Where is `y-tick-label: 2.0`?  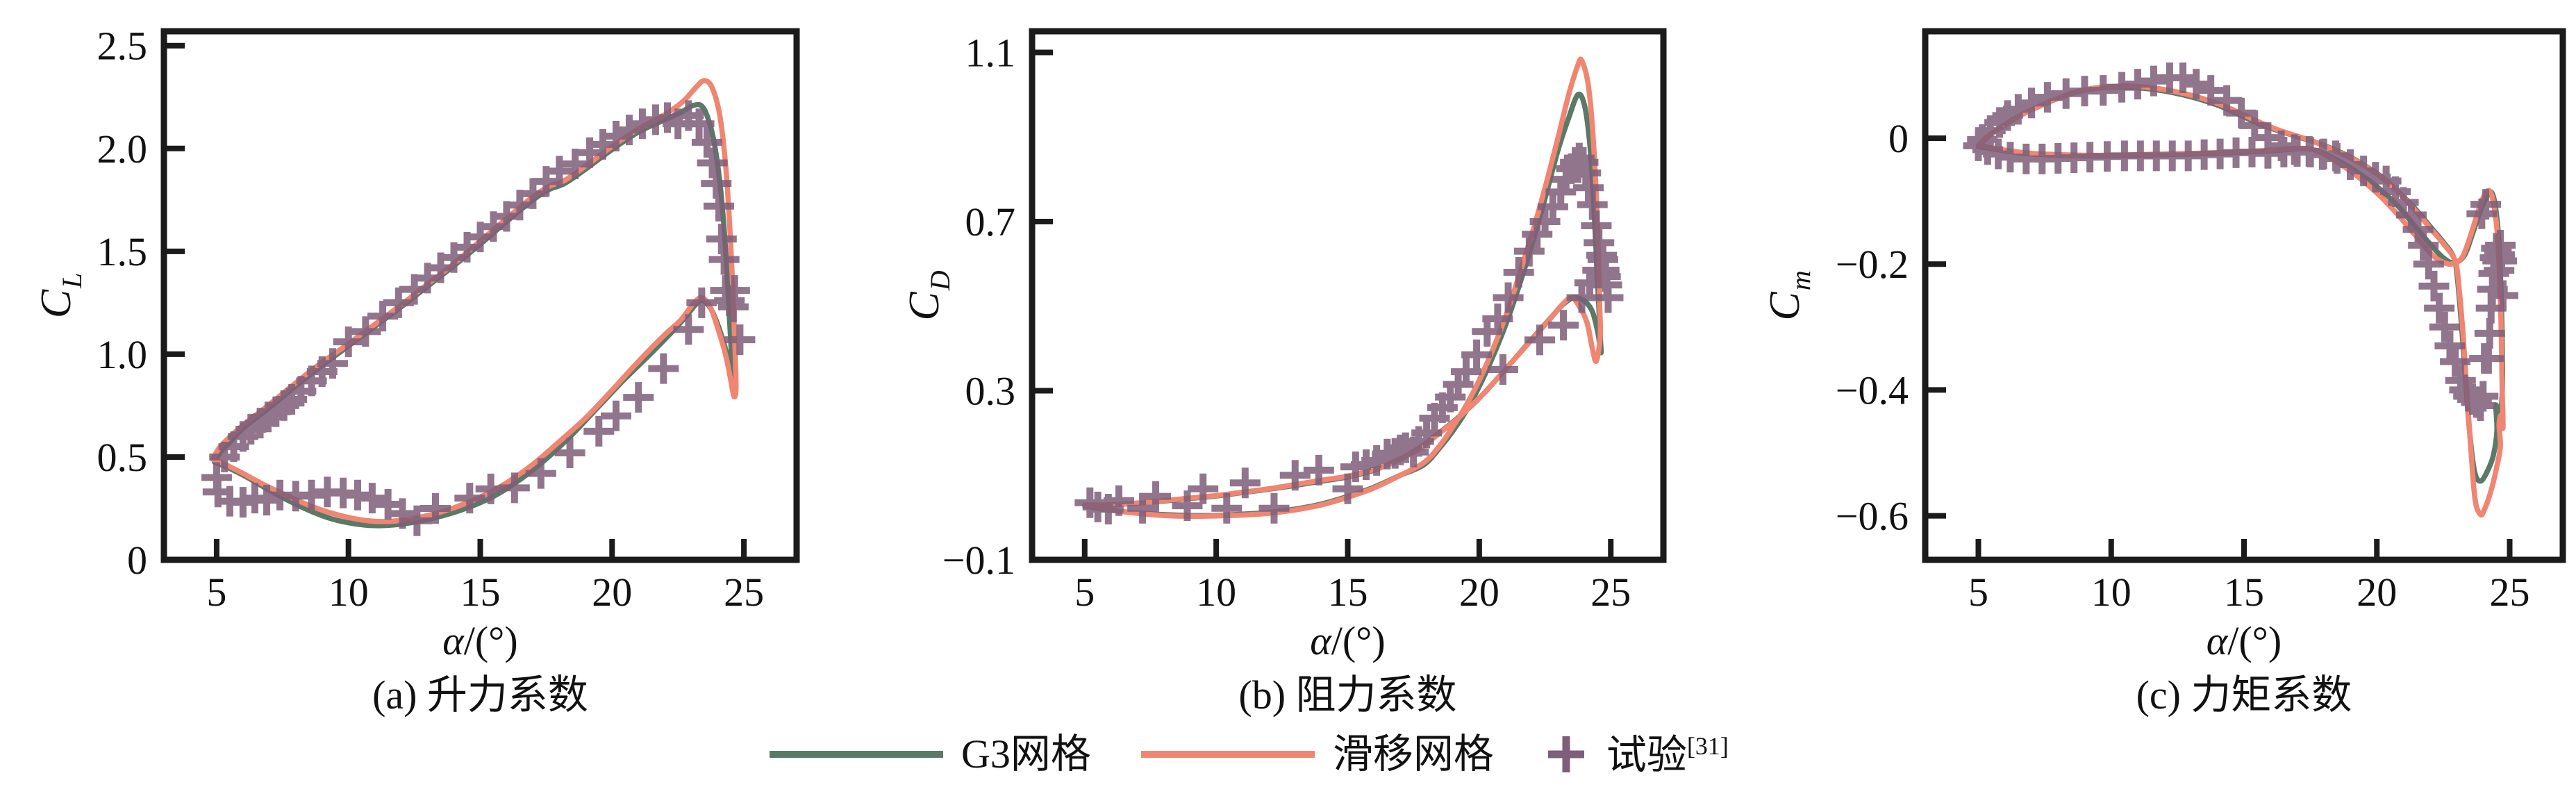 y-tick-label: 2.0 is located at coordinates (122, 149).